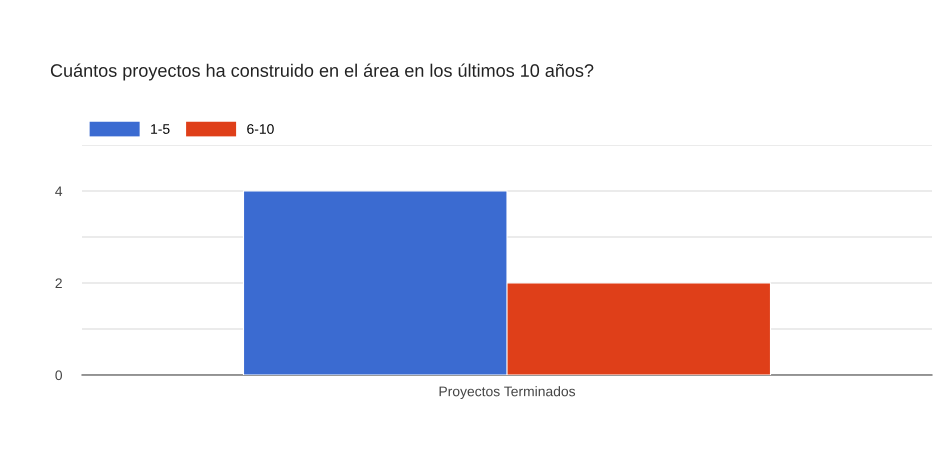 The width and height of the screenshot is (941, 467). What do you see at coordinates (59, 283) in the screenshot?
I see `y-tick-label: 2` at bounding box center [59, 283].